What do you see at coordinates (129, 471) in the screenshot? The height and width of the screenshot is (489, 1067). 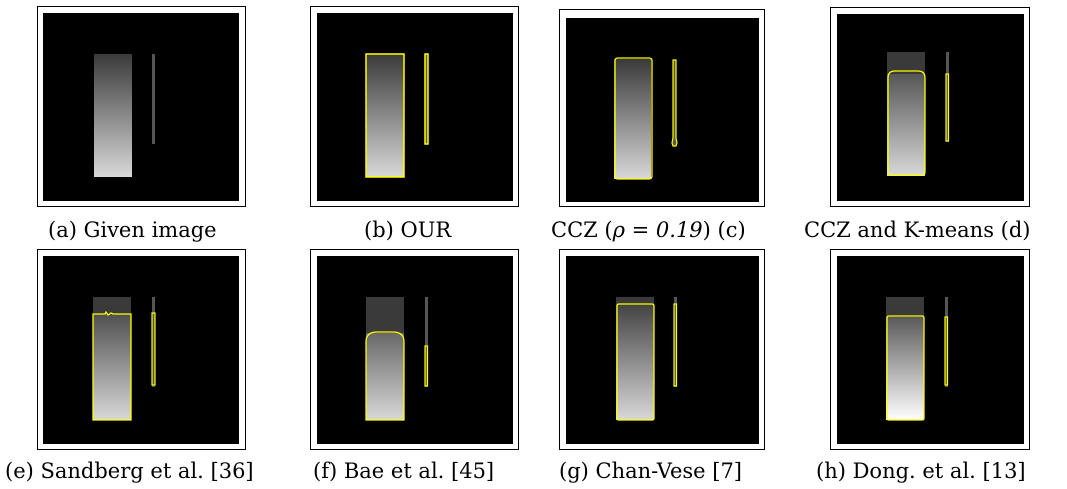 I see `caption-e: (e) Sandberg et al. [36]` at bounding box center [129, 471].